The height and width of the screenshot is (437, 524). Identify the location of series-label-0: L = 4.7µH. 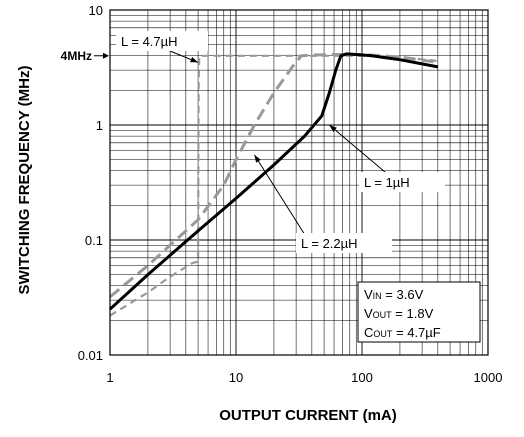
(162, 47).